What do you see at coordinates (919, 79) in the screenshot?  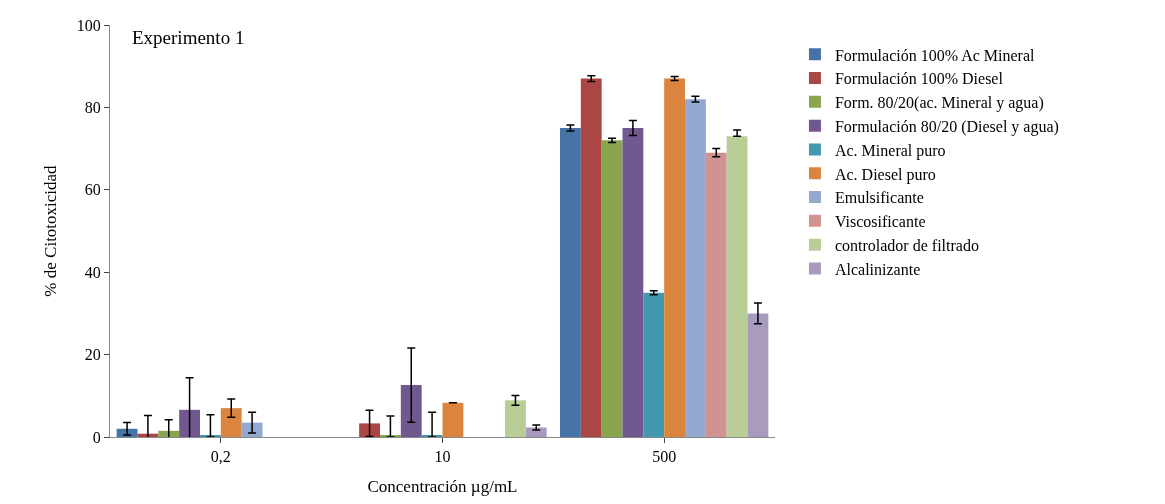 I see `legend-label: Formulación 100% Diesel` at bounding box center [919, 79].